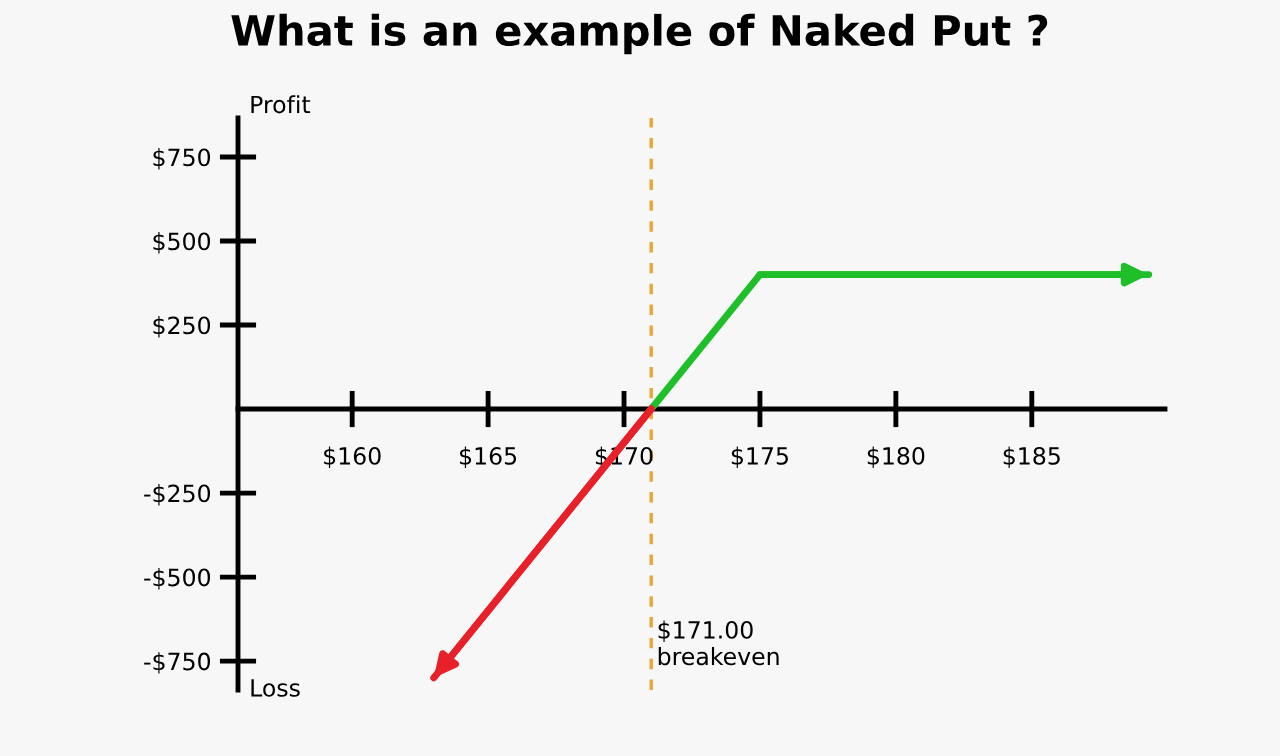 This screenshot has width=1280, height=756. What do you see at coordinates (718, 643) in the screenshot?
I see `ref-line-label: $171.00 breakeven` at bounding box center [718, 643].